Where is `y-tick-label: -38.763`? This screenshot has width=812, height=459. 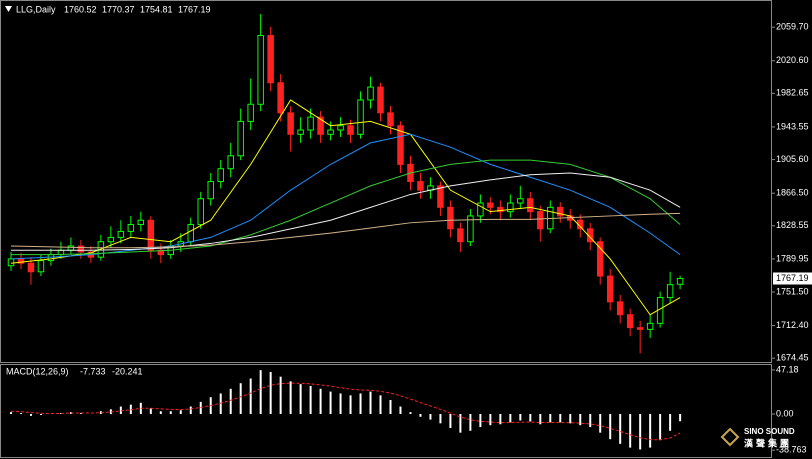
y-tick-label: -38.763 is located at coordinates (791, 450).